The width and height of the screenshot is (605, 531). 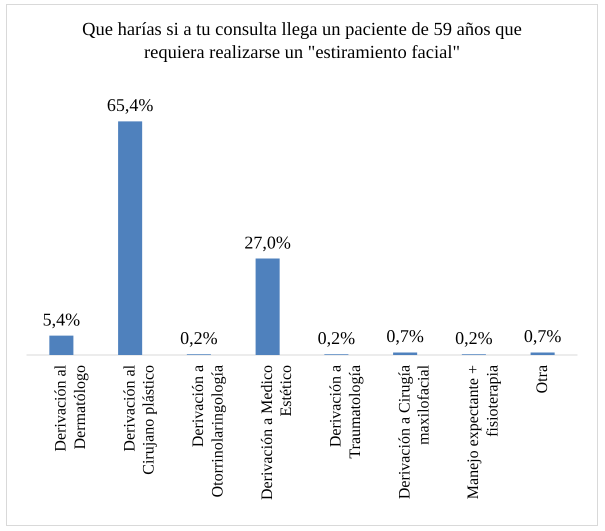 I want to click on x-tick-label: Derivación a Medico Estético, so click(x=277, y=432).